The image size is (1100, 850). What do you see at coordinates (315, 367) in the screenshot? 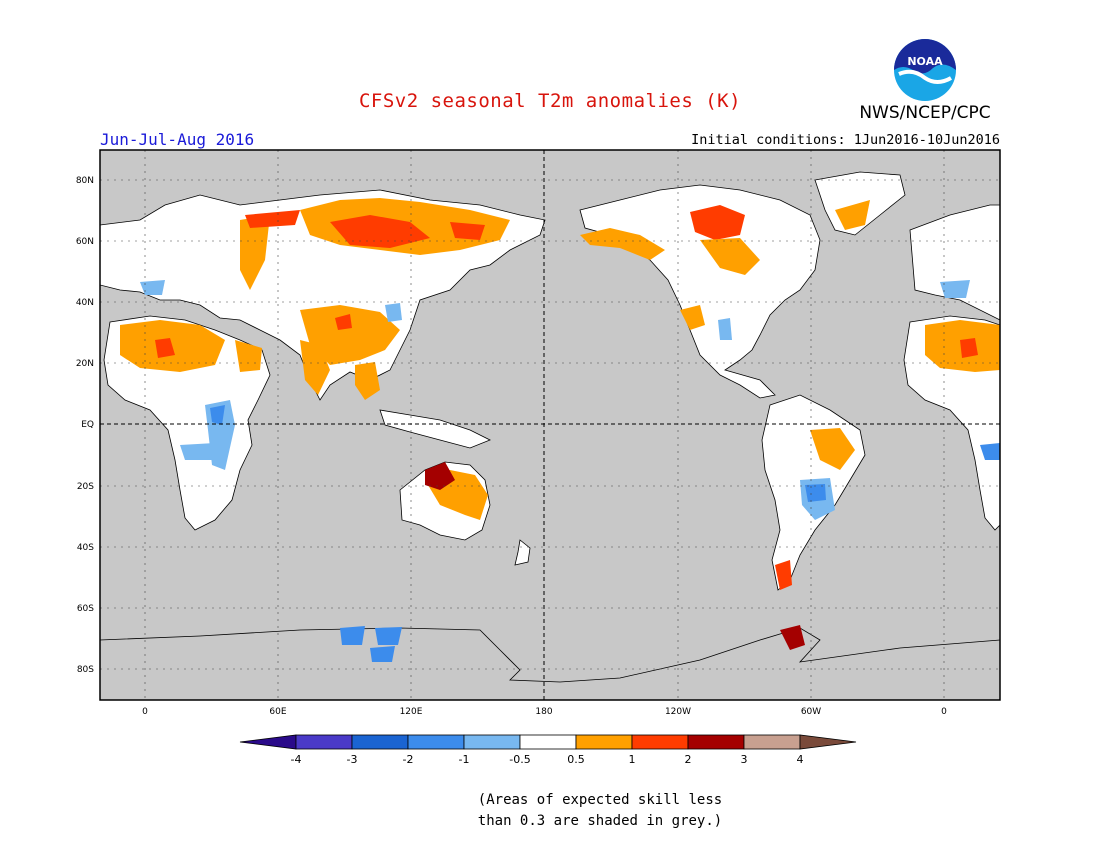
I see `india-warm` at bounding box center [315, 367].